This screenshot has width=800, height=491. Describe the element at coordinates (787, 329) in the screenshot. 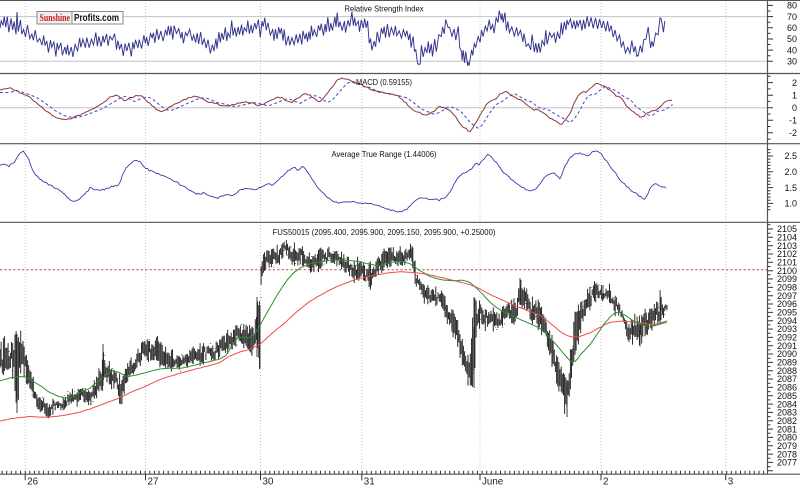

I see `svg-text: 2093` at that location.